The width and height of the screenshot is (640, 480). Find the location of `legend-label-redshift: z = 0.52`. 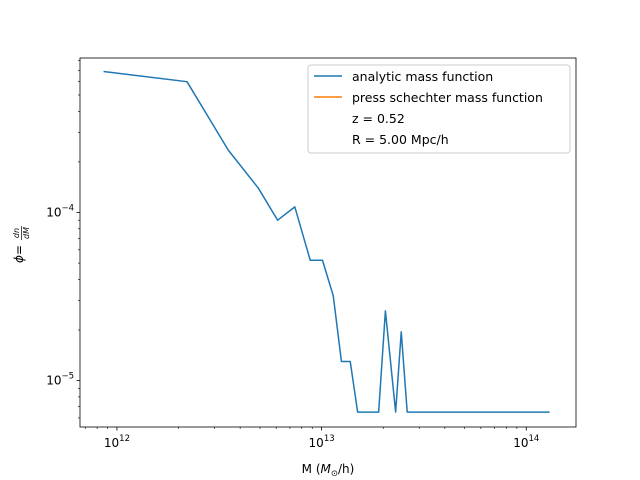

legend-label-redshift: z = 0.52 is located at coordinates (378, 118).